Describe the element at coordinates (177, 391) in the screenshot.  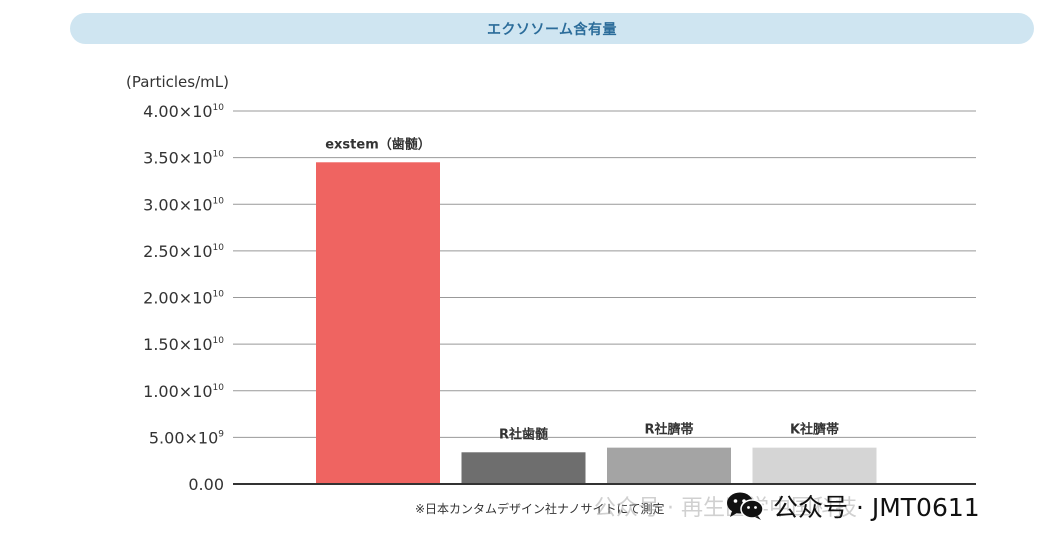
I see `y-tick-mantissa: 1.00×10` at that location.